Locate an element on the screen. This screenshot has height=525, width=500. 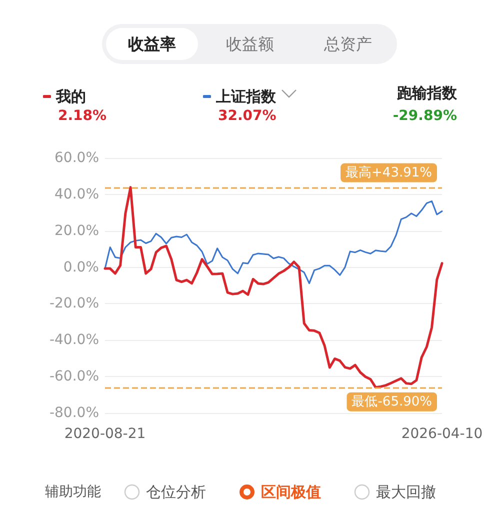
y-tick-label: 60.0% is located at coordinates (76, 158).